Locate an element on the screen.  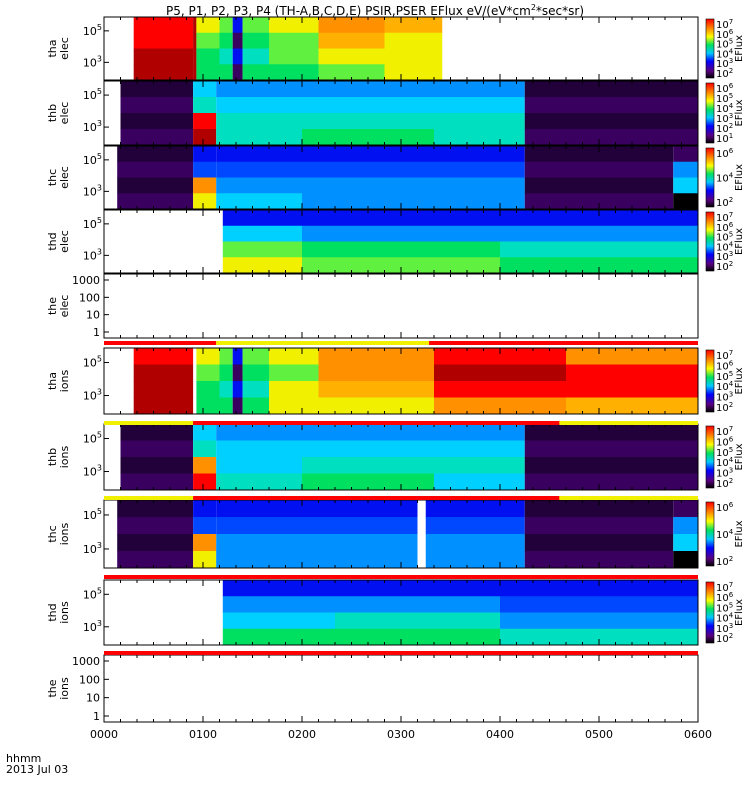
y-axis-label-0: tha elec is located at coordinates (58, 48).